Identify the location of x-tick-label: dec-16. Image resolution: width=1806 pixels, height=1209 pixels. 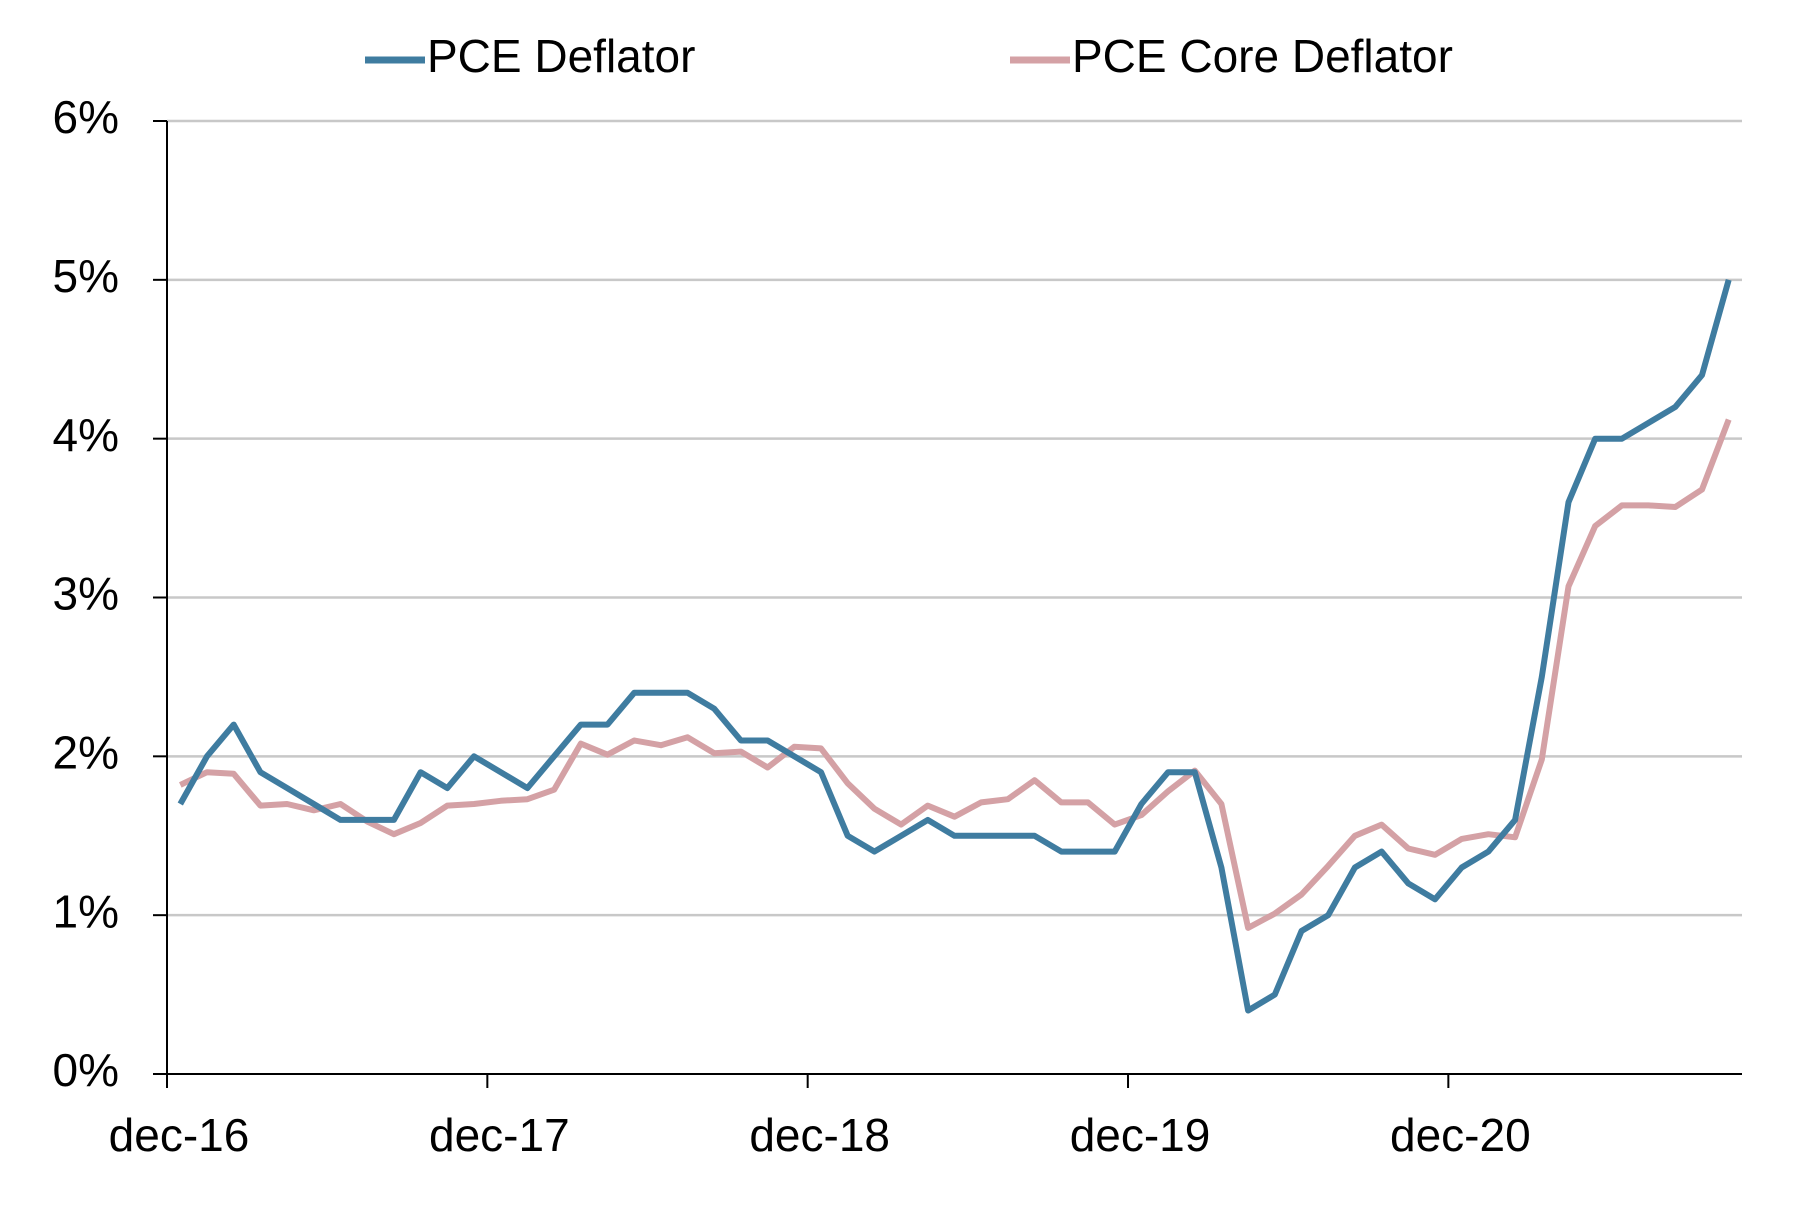
(179, 1135).